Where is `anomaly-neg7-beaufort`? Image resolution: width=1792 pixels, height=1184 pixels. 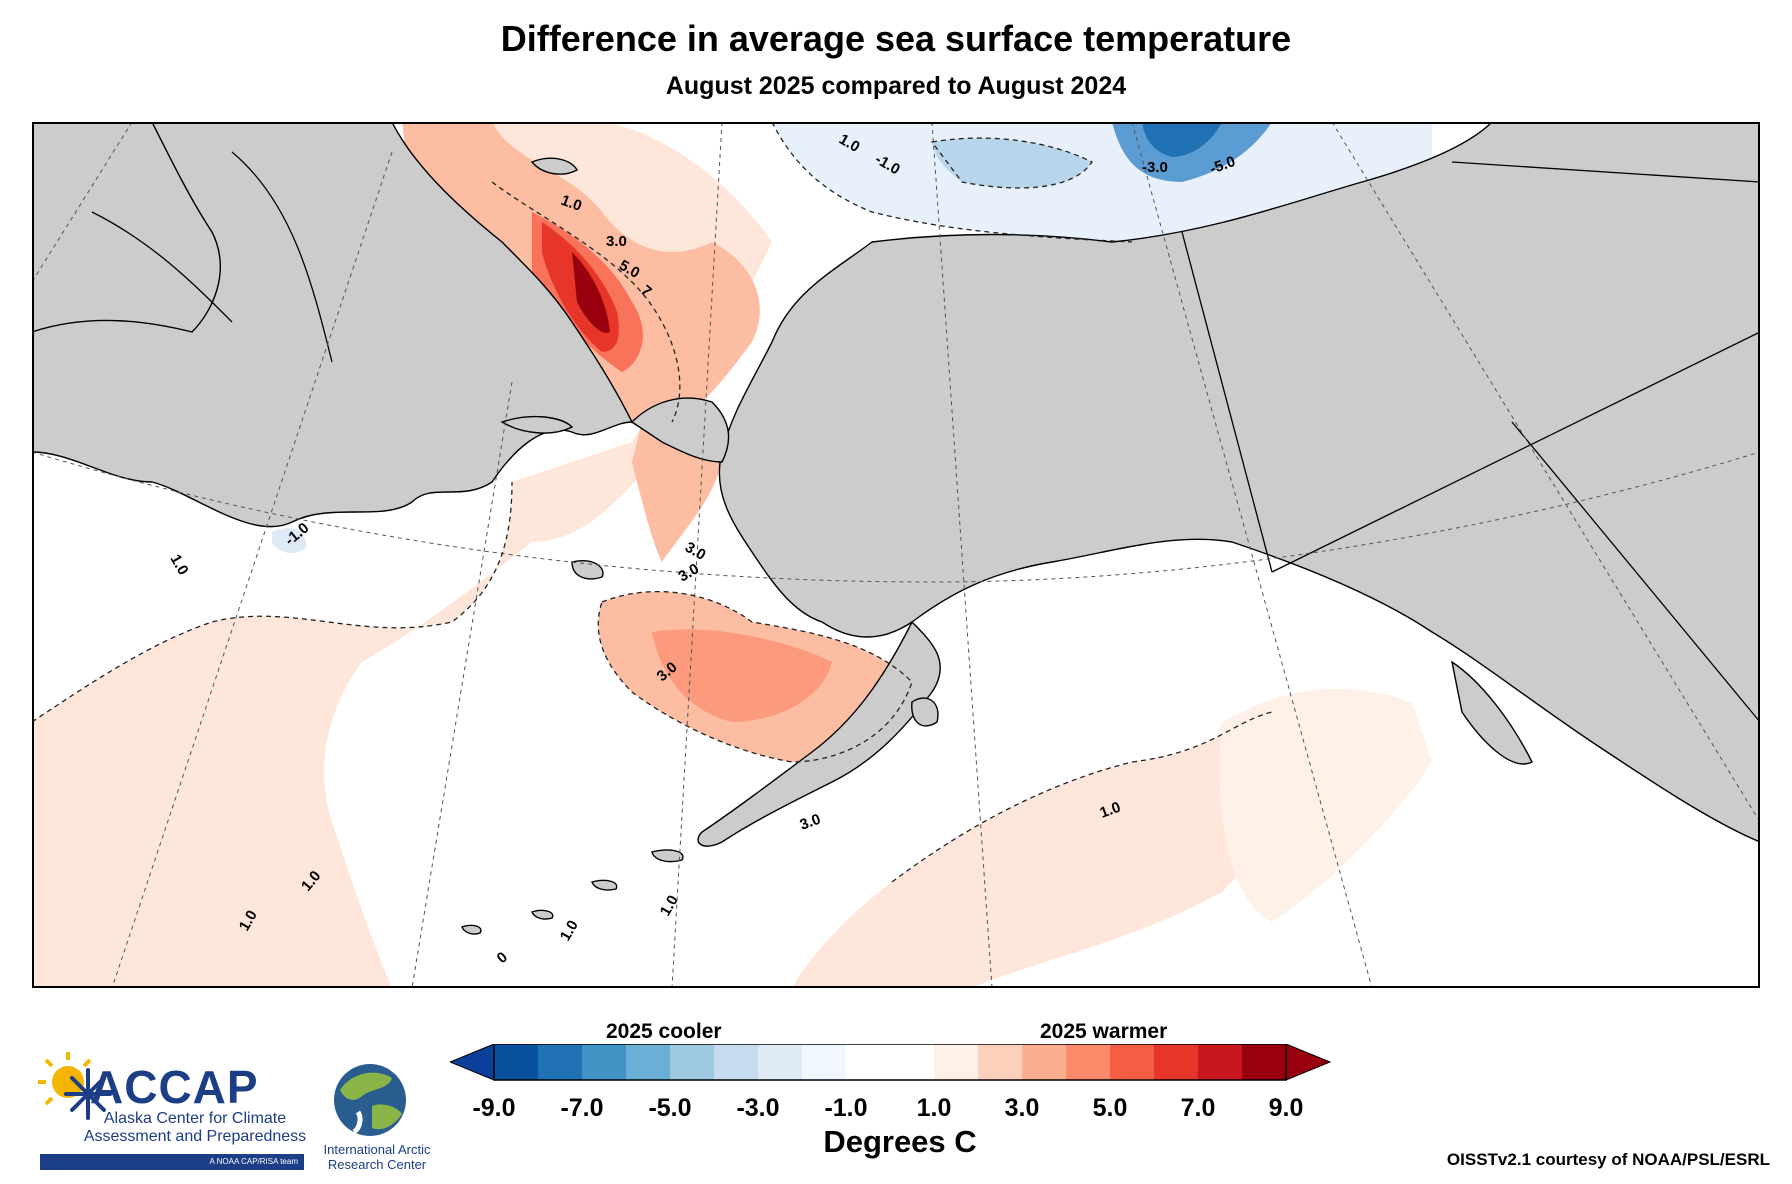 anomaly-neg7-beaufort is located at coordinates (1182, 139).